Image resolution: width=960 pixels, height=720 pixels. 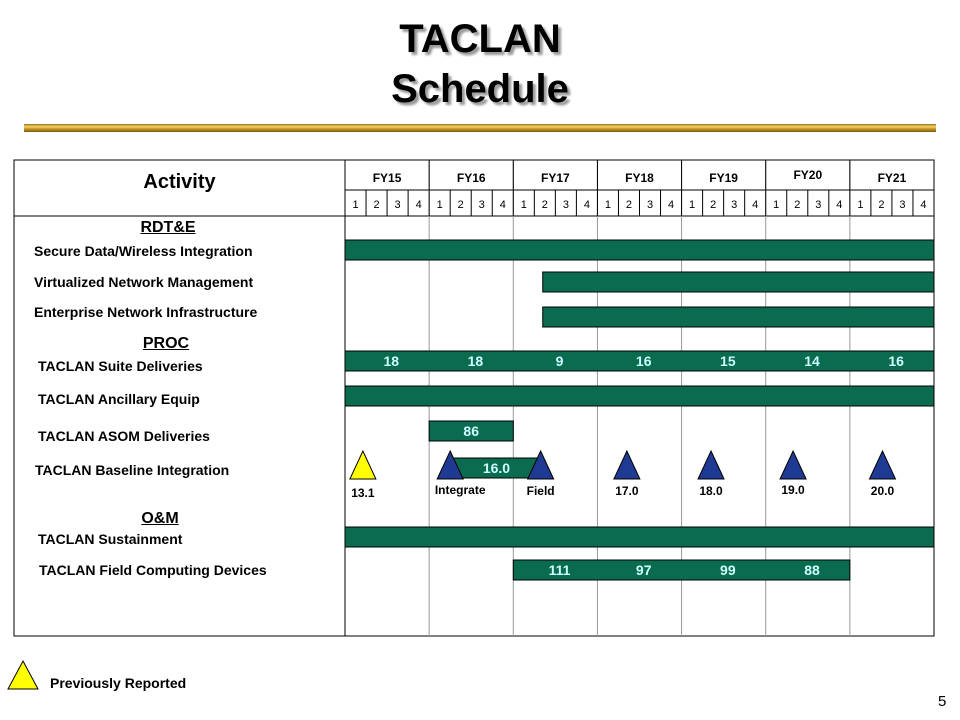 I want to click on fiscal-year-label: FY17, so click(x=555, y=178).